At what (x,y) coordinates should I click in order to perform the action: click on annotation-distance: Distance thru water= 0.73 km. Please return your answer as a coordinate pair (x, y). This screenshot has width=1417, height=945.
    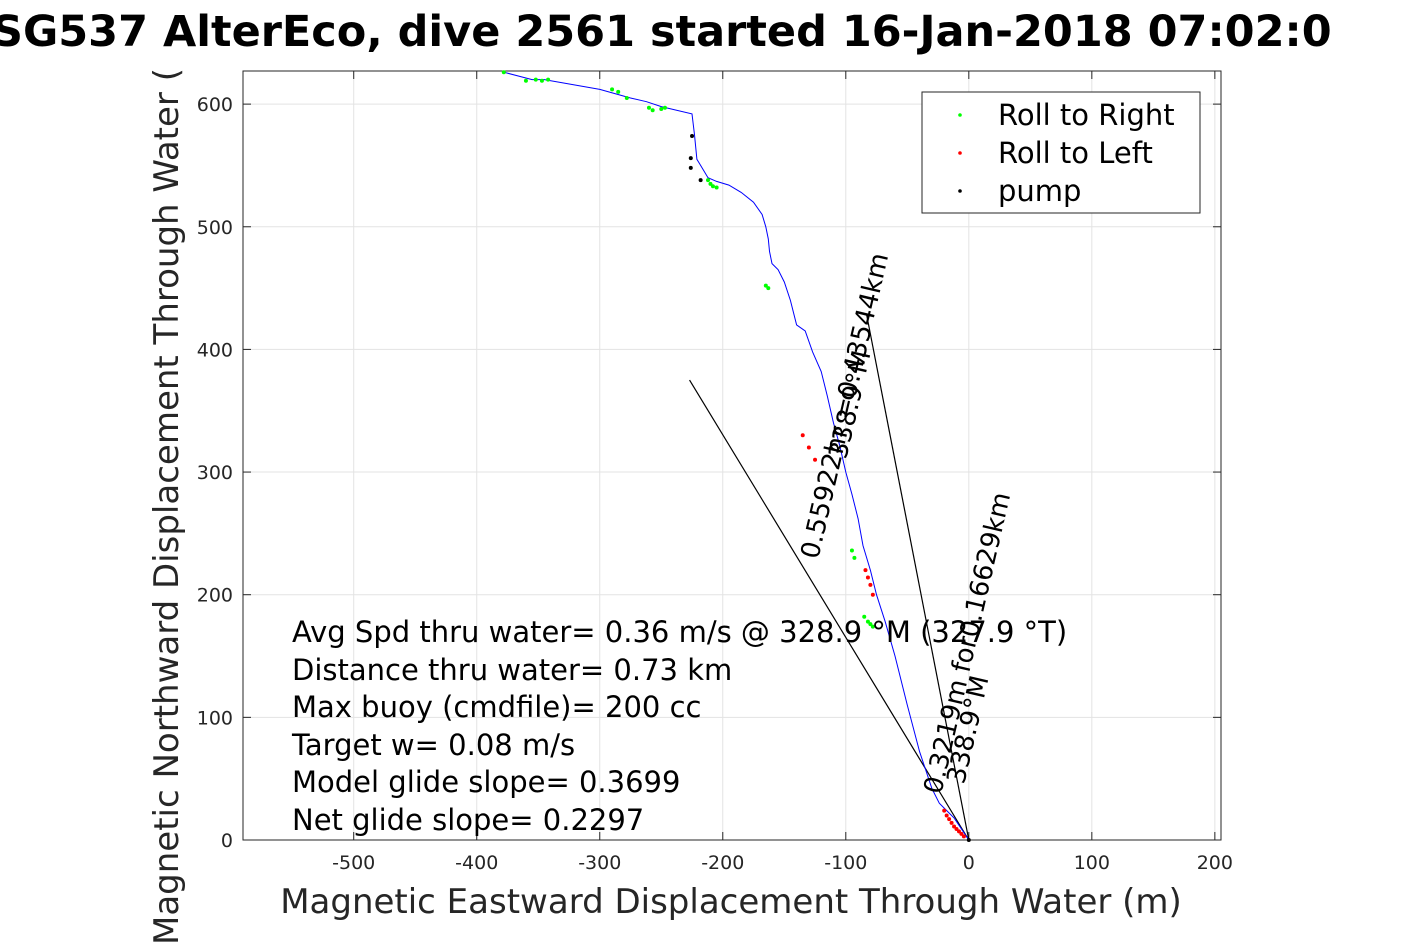
    Looking at the image, I should click on (512, 670).